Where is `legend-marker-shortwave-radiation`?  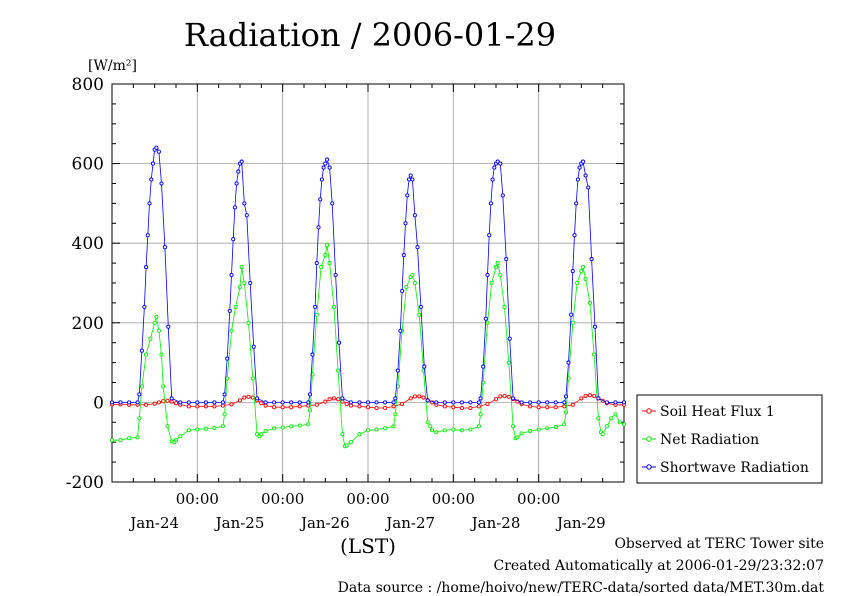
legend-marker-shortwave-radiation is located at coordinates (649, 467).